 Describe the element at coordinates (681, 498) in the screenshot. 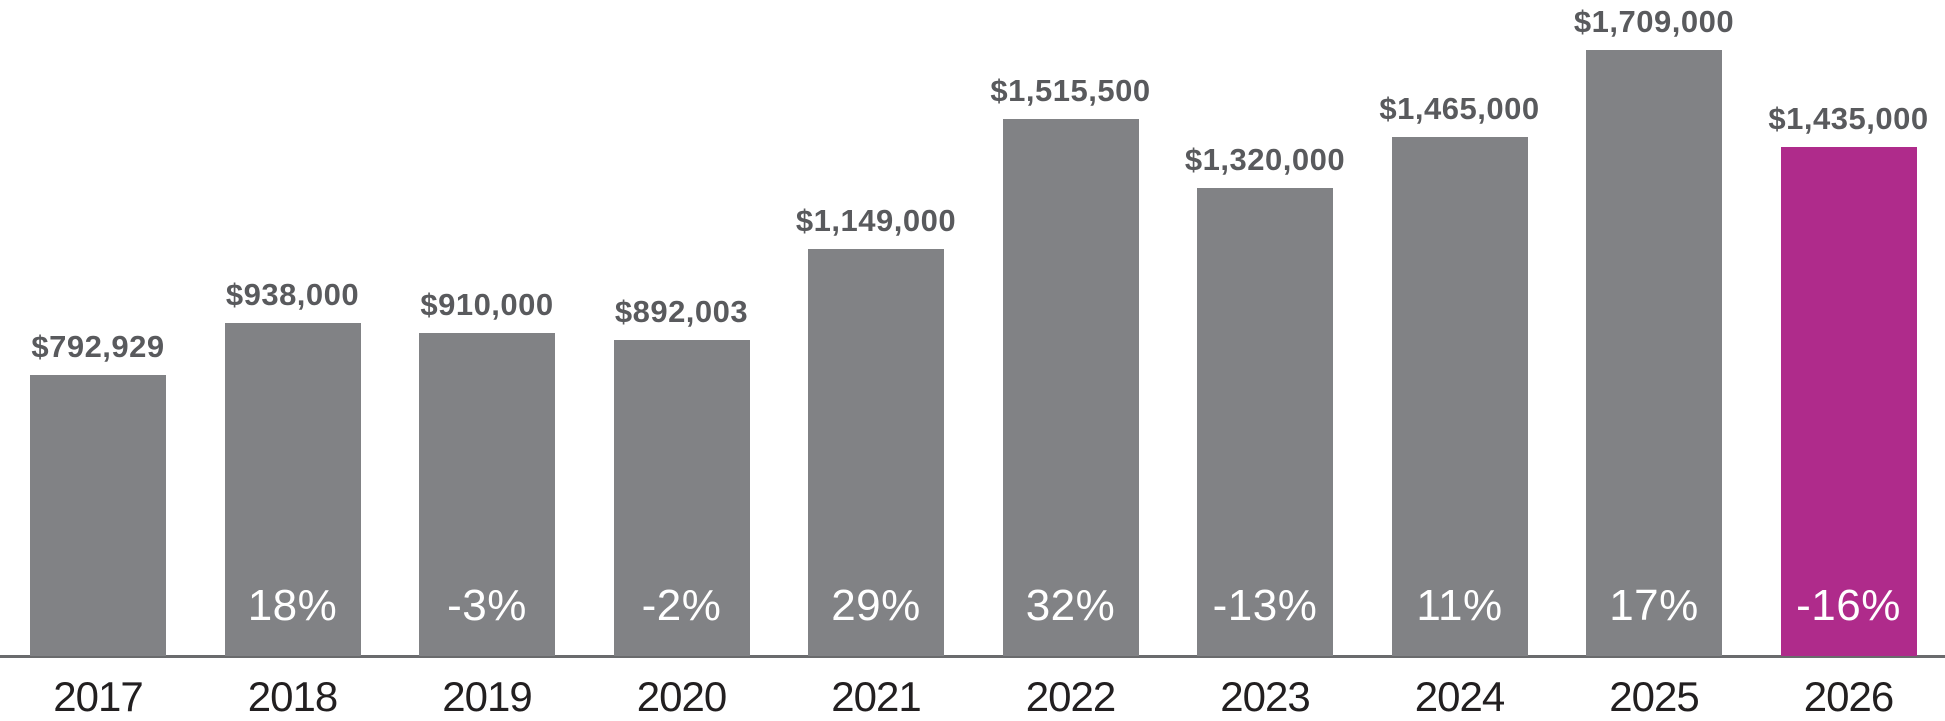

I see `bar-2020: -2%` at that location.